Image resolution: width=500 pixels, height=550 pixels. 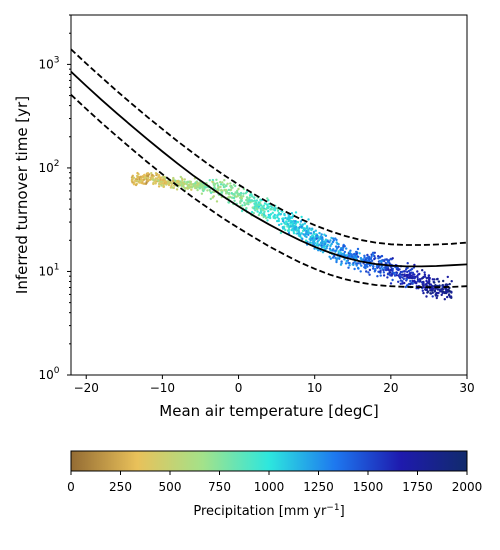 I want to click on x-tick-label: 20, so click(x=390, y=388).